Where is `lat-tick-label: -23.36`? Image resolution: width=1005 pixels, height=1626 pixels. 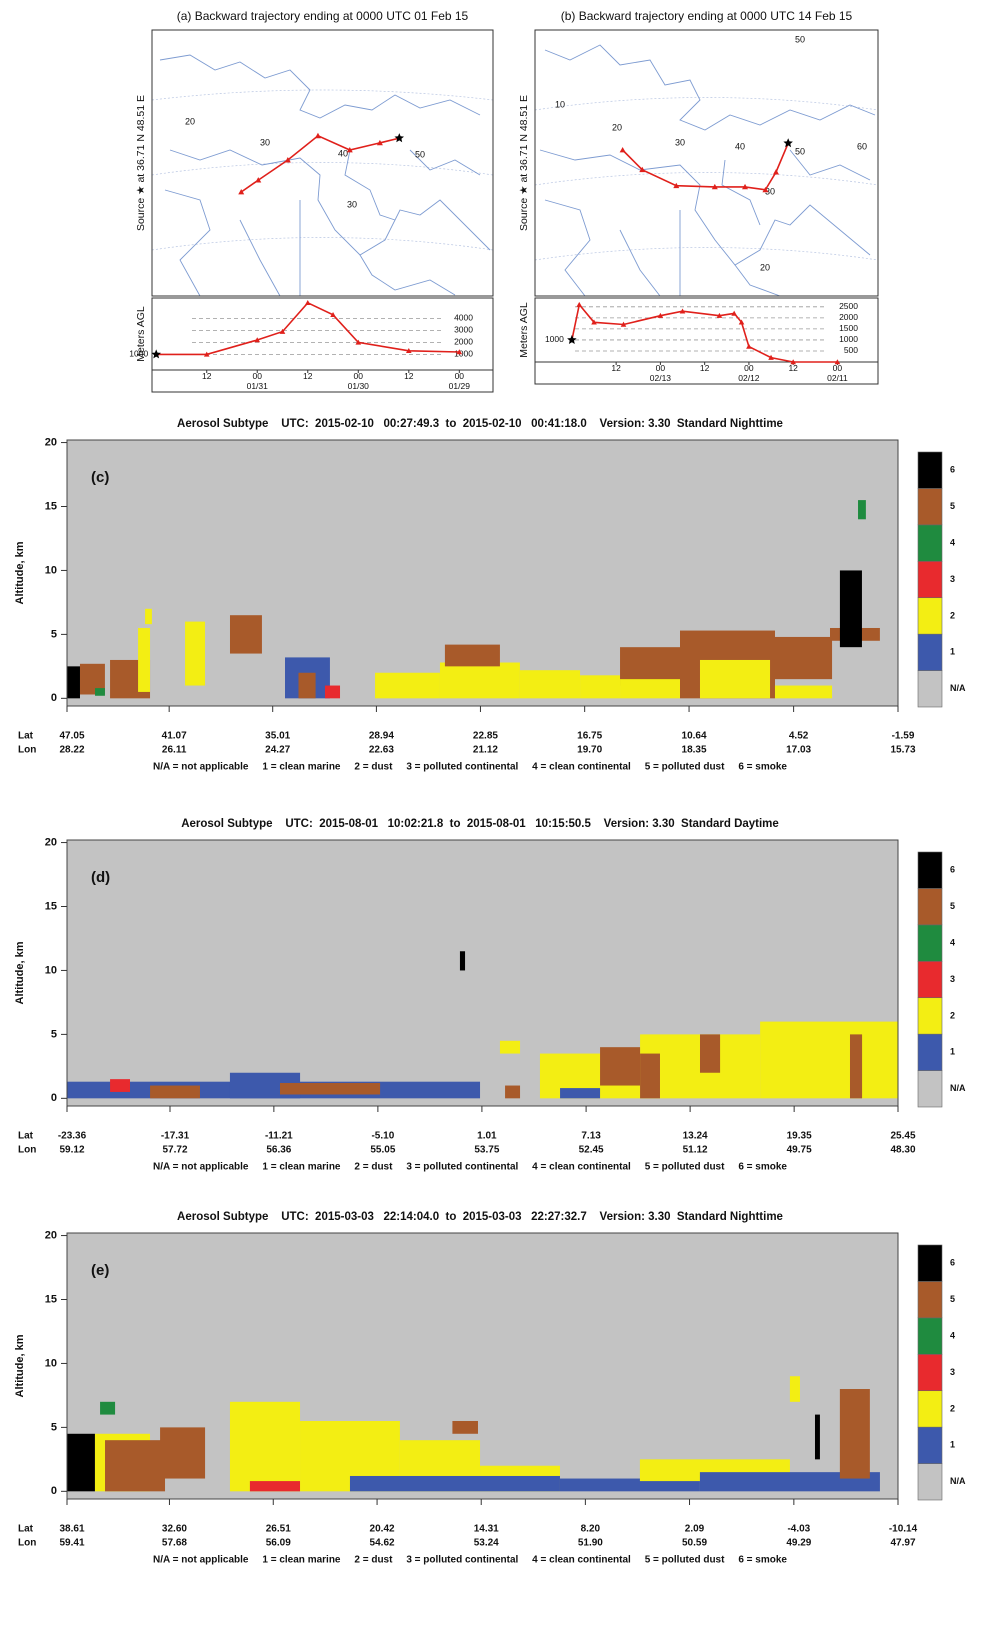
lat-tick-label: -23.36 is located at coordinates (72, 1136).